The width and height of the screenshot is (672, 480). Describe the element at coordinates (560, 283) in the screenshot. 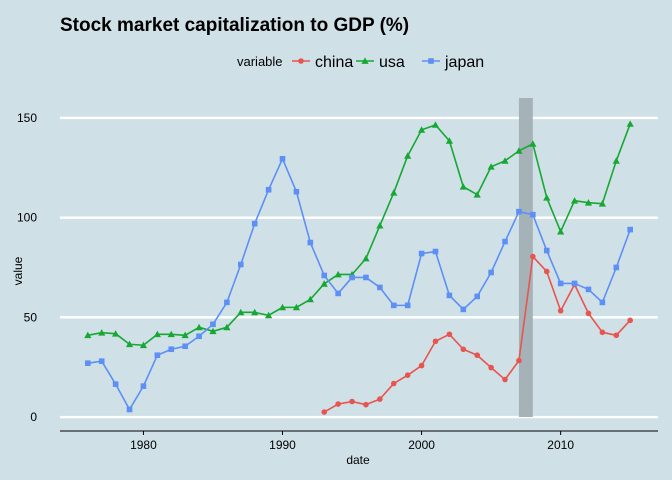

I see `point-japan-2010` at that location.